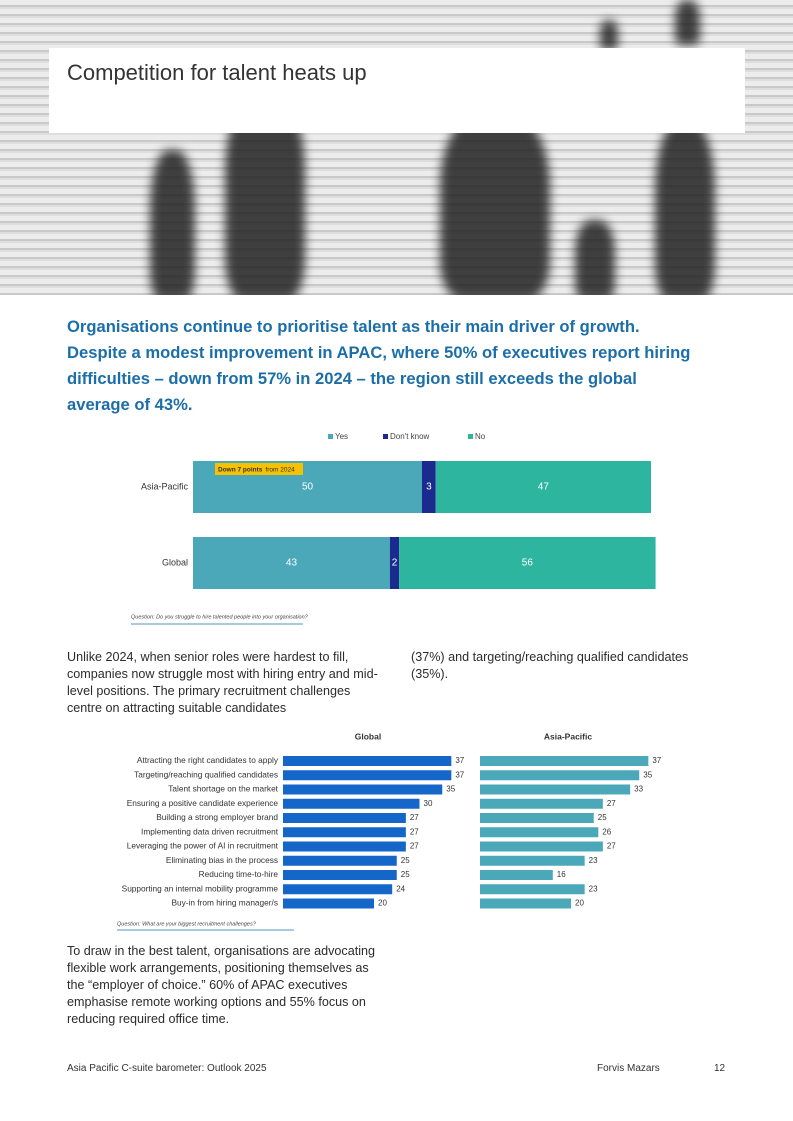 This screenshot has width=793, height=1121. Describe the element at coordinates (208, 760) in the screenshot. I see `category-label: Attracting the right candidates to apply` at that location.